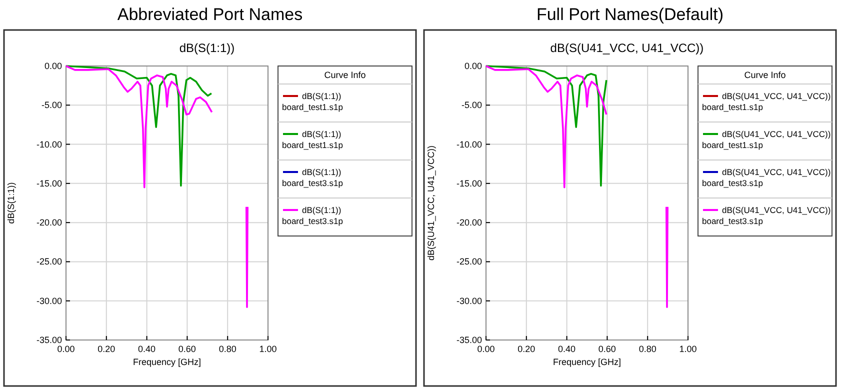  What do you see at coordinates (207, 48) in the screenshot?
I see `chart-subtitle: dB(S(1:1))` at bounding box center [207, 48].